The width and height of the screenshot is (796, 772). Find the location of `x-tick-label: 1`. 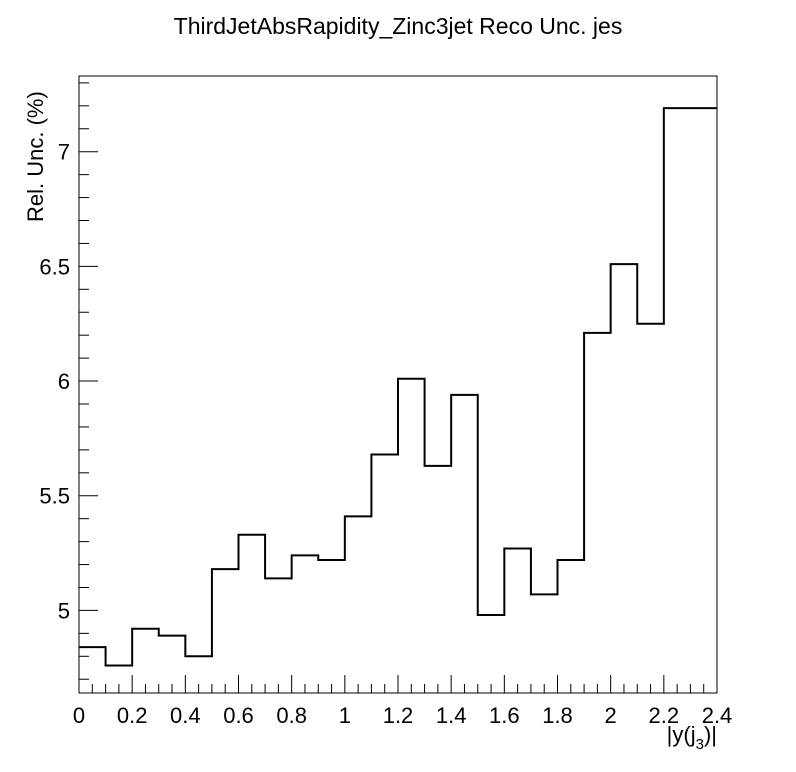

x-tick-label: 1 is located at coordinates (345, 715).